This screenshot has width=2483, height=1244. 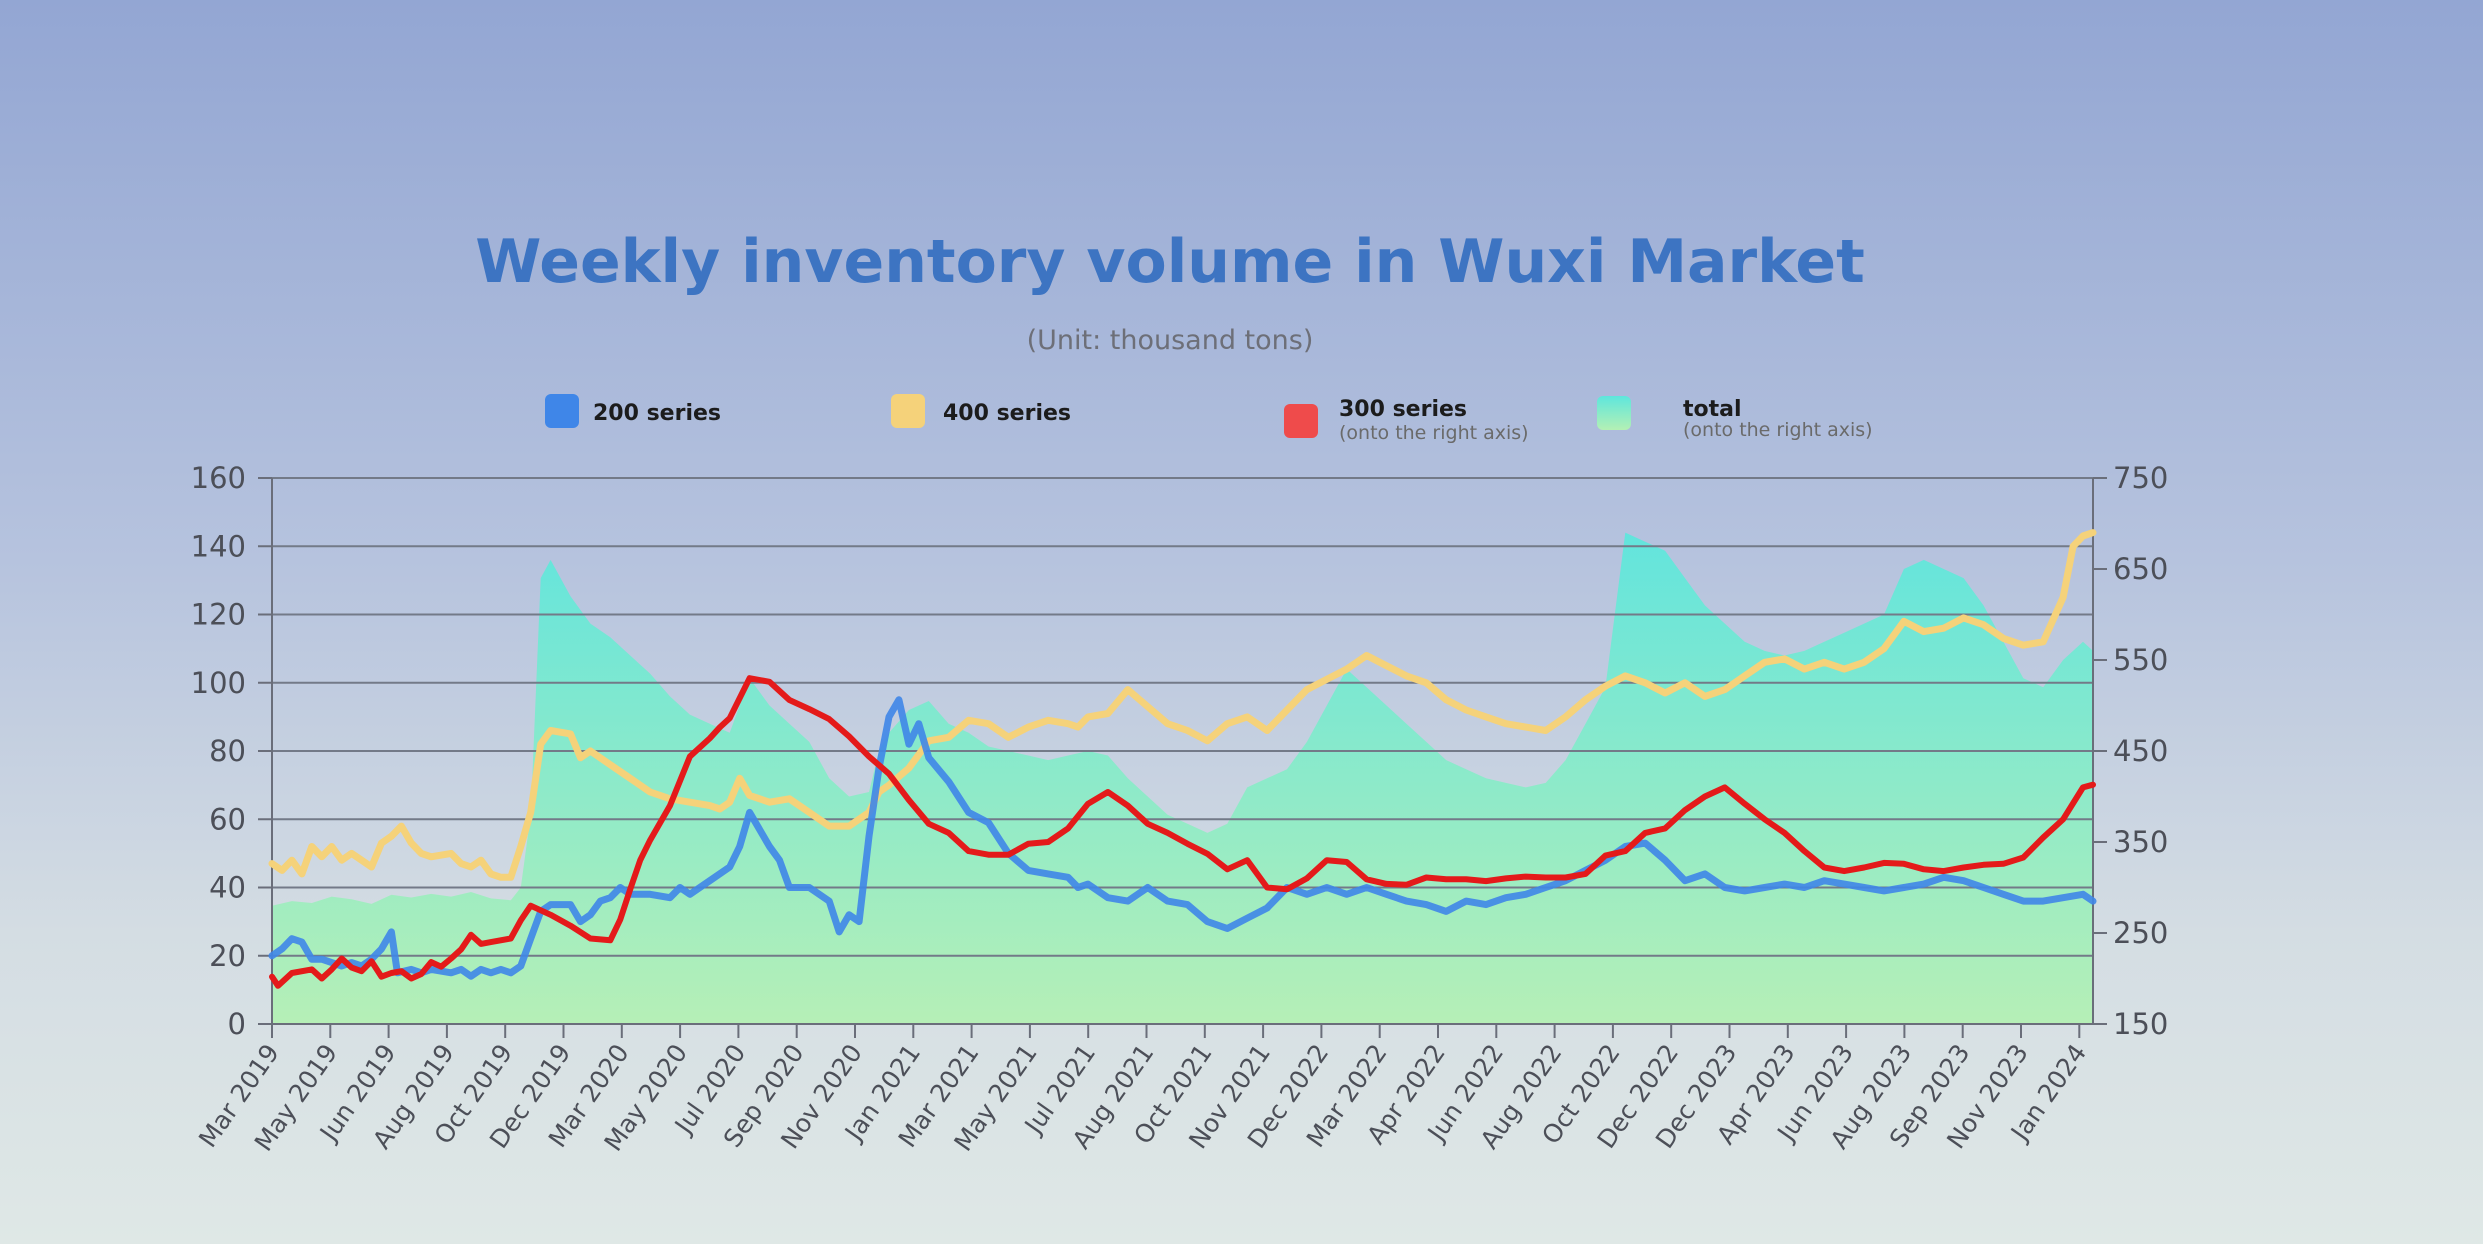 What do you see at coordinates (1301, 421) in the screenshot?
I see `legend-swatch-300-series` at bounding box center [1301, 421].